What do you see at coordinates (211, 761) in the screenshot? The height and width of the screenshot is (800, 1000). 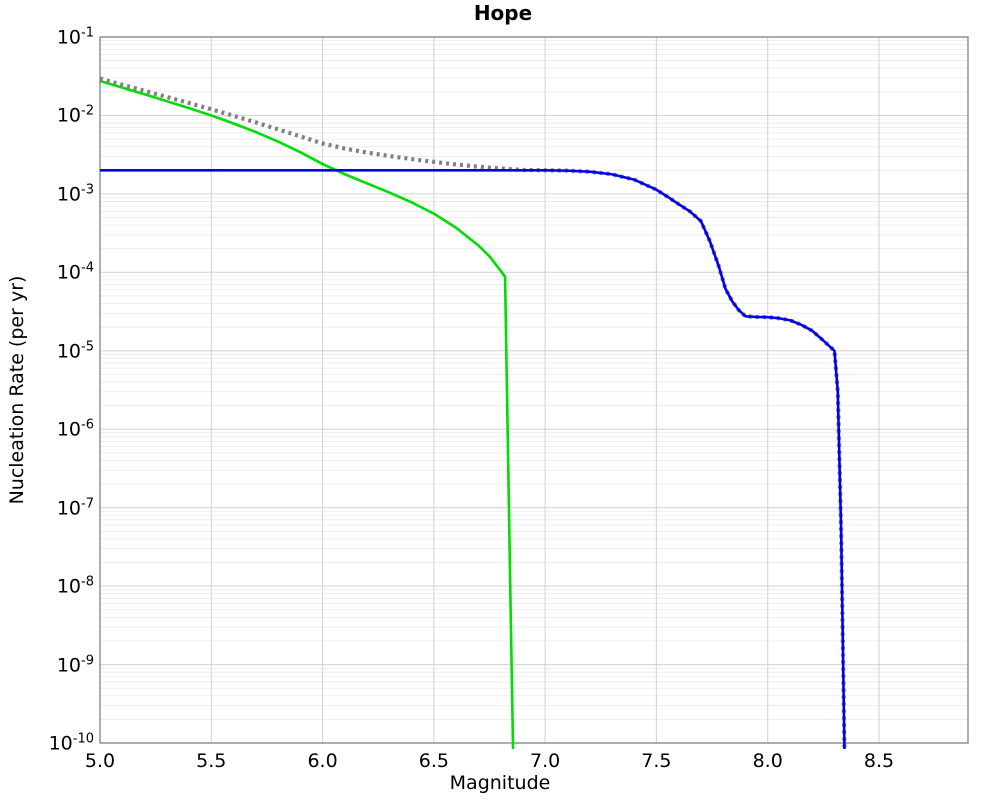 I see `x-tick-label: 5.5` at bounding box center [211, 761].